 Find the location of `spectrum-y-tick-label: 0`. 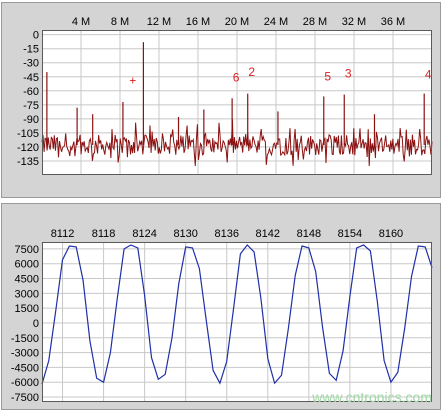

spectrum-y-tick-label: 0 is located at coordinates (36, 36).